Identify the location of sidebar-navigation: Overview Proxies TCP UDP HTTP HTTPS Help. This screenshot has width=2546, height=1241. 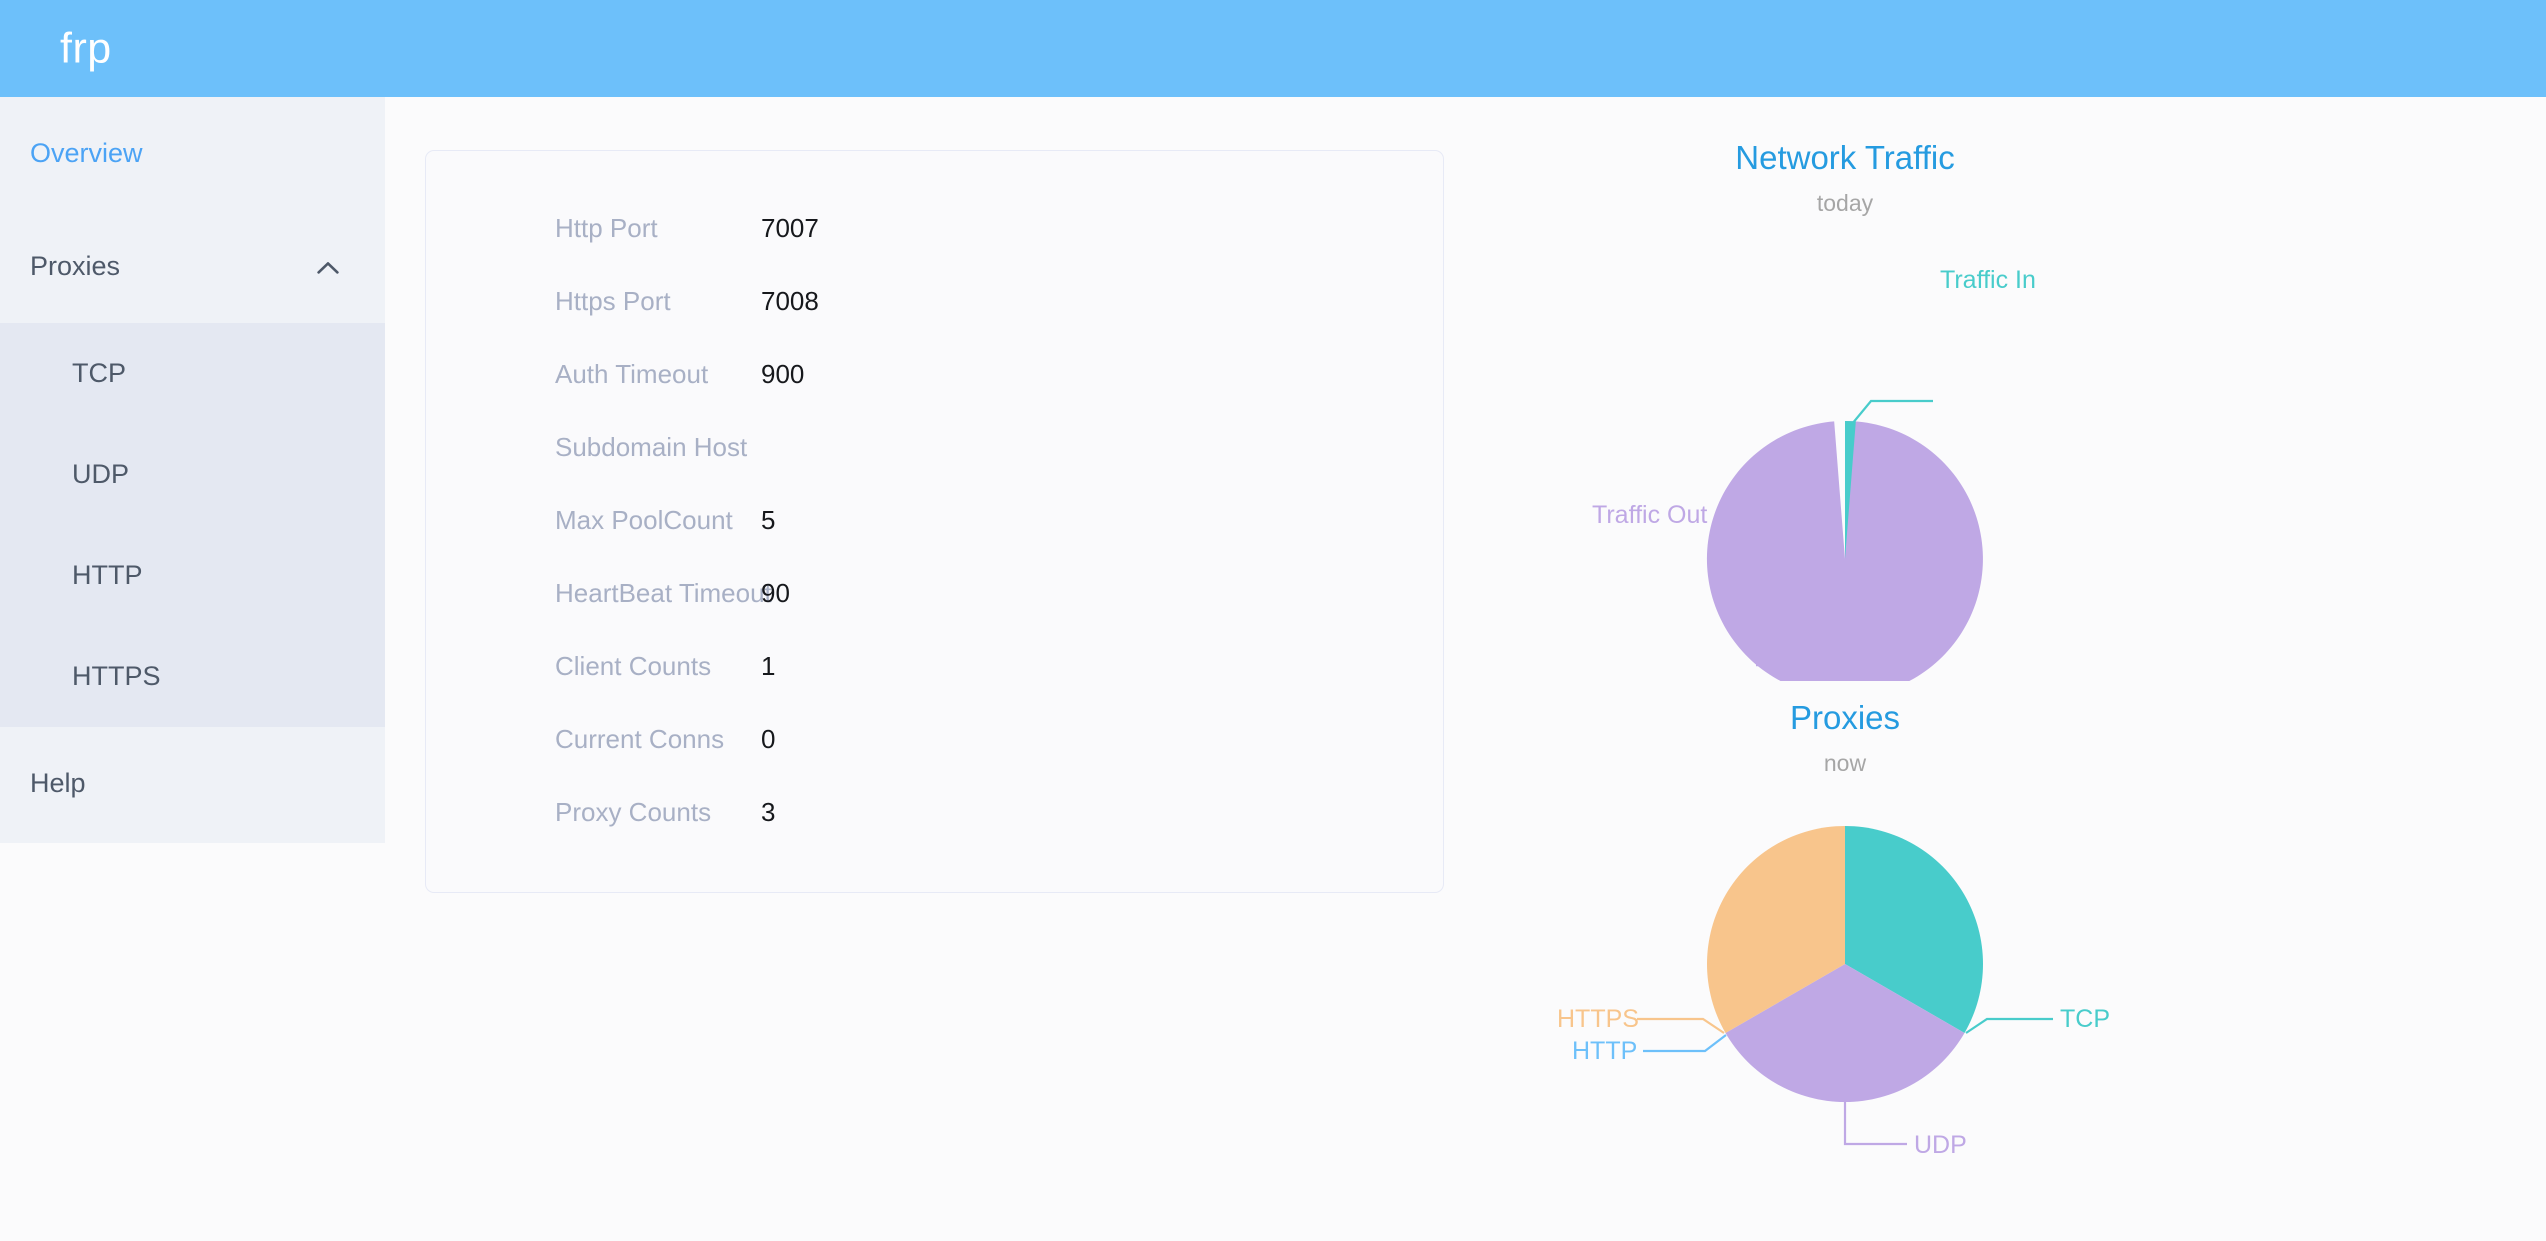
(192, 470).